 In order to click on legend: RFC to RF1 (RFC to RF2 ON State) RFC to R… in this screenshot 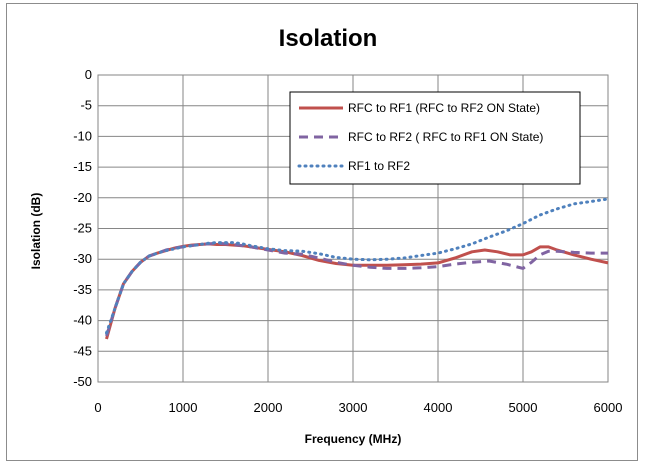, I will do `click(435, 138)`.